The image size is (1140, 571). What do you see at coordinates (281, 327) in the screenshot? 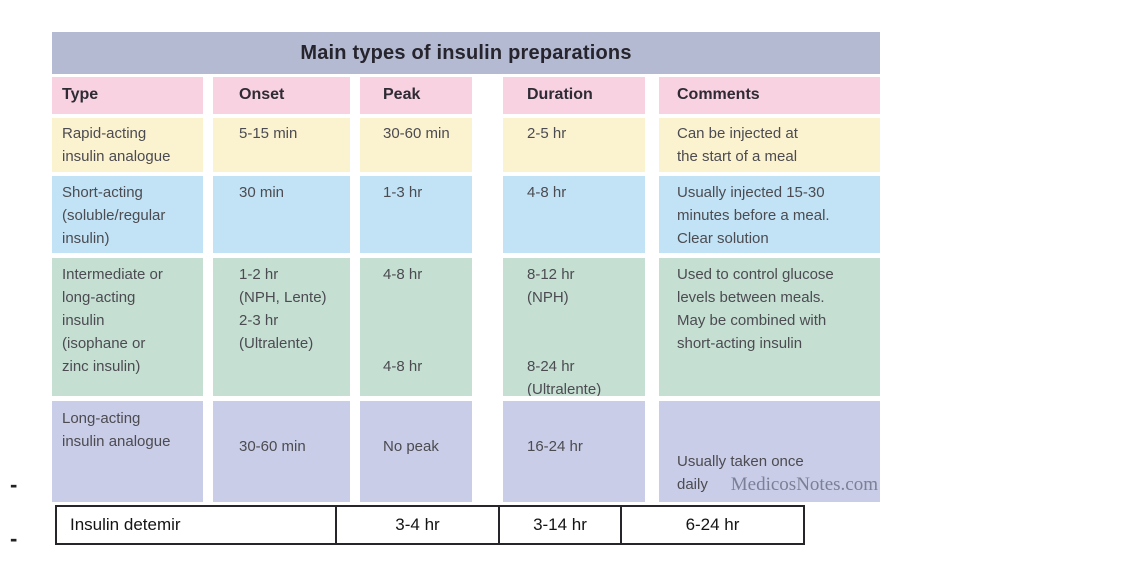
I see `cell-onset: 1-2 hr (NPH, Lente) 2-3 hr (Ultralente)` at bounding box center [281, 327].